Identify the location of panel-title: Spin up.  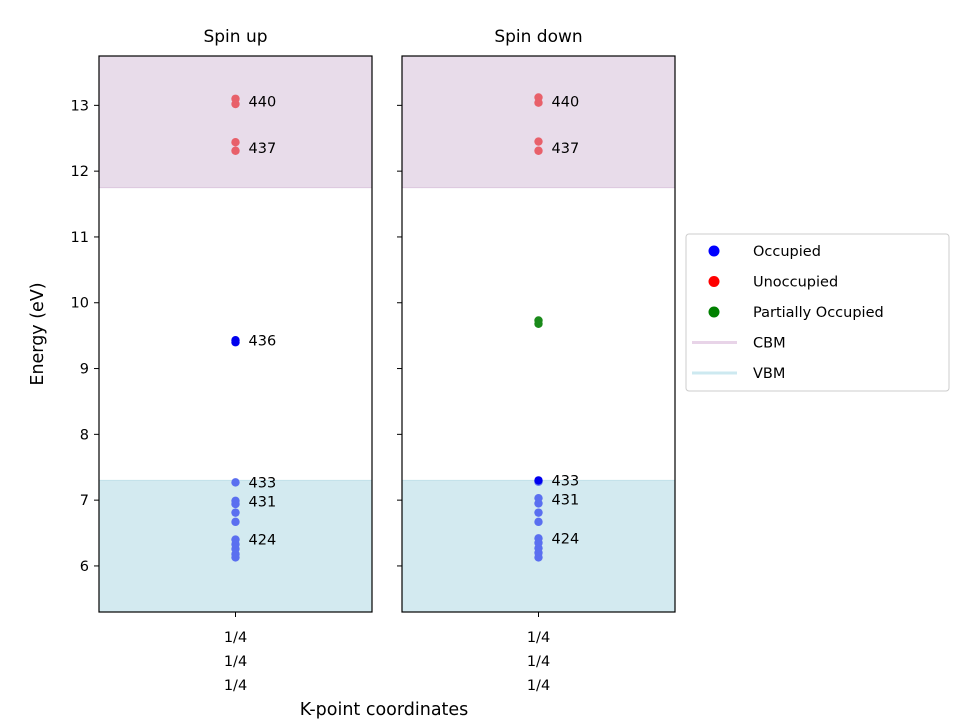
(235, 37).